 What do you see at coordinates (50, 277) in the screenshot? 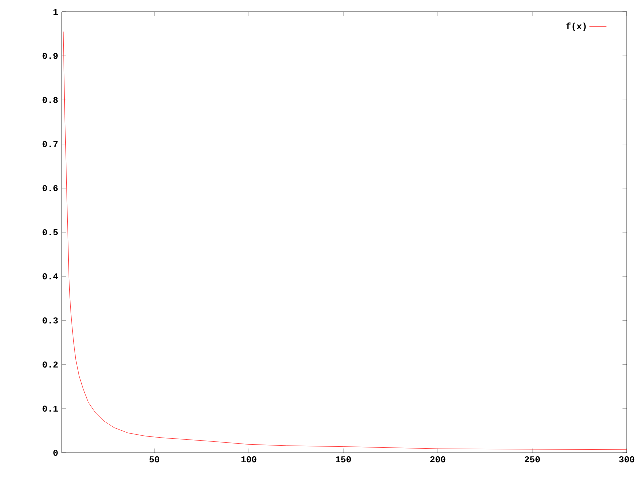
I see `y-tick-label: 0.4` at bounding box center [50, 277].